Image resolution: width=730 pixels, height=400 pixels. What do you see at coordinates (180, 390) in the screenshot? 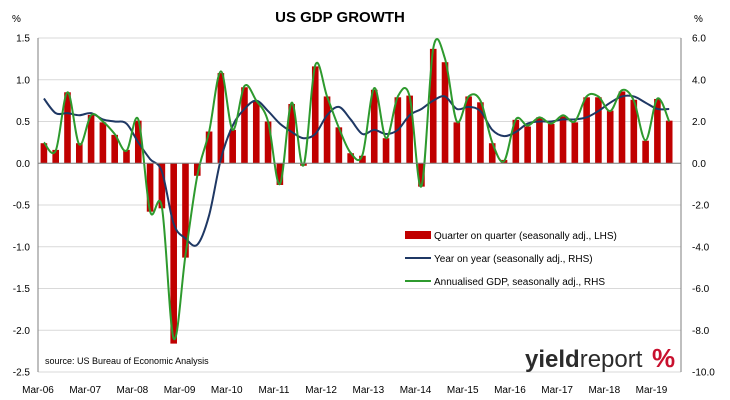
I see `x-tick-label: Mar-09` at bounding box center [180, 390].